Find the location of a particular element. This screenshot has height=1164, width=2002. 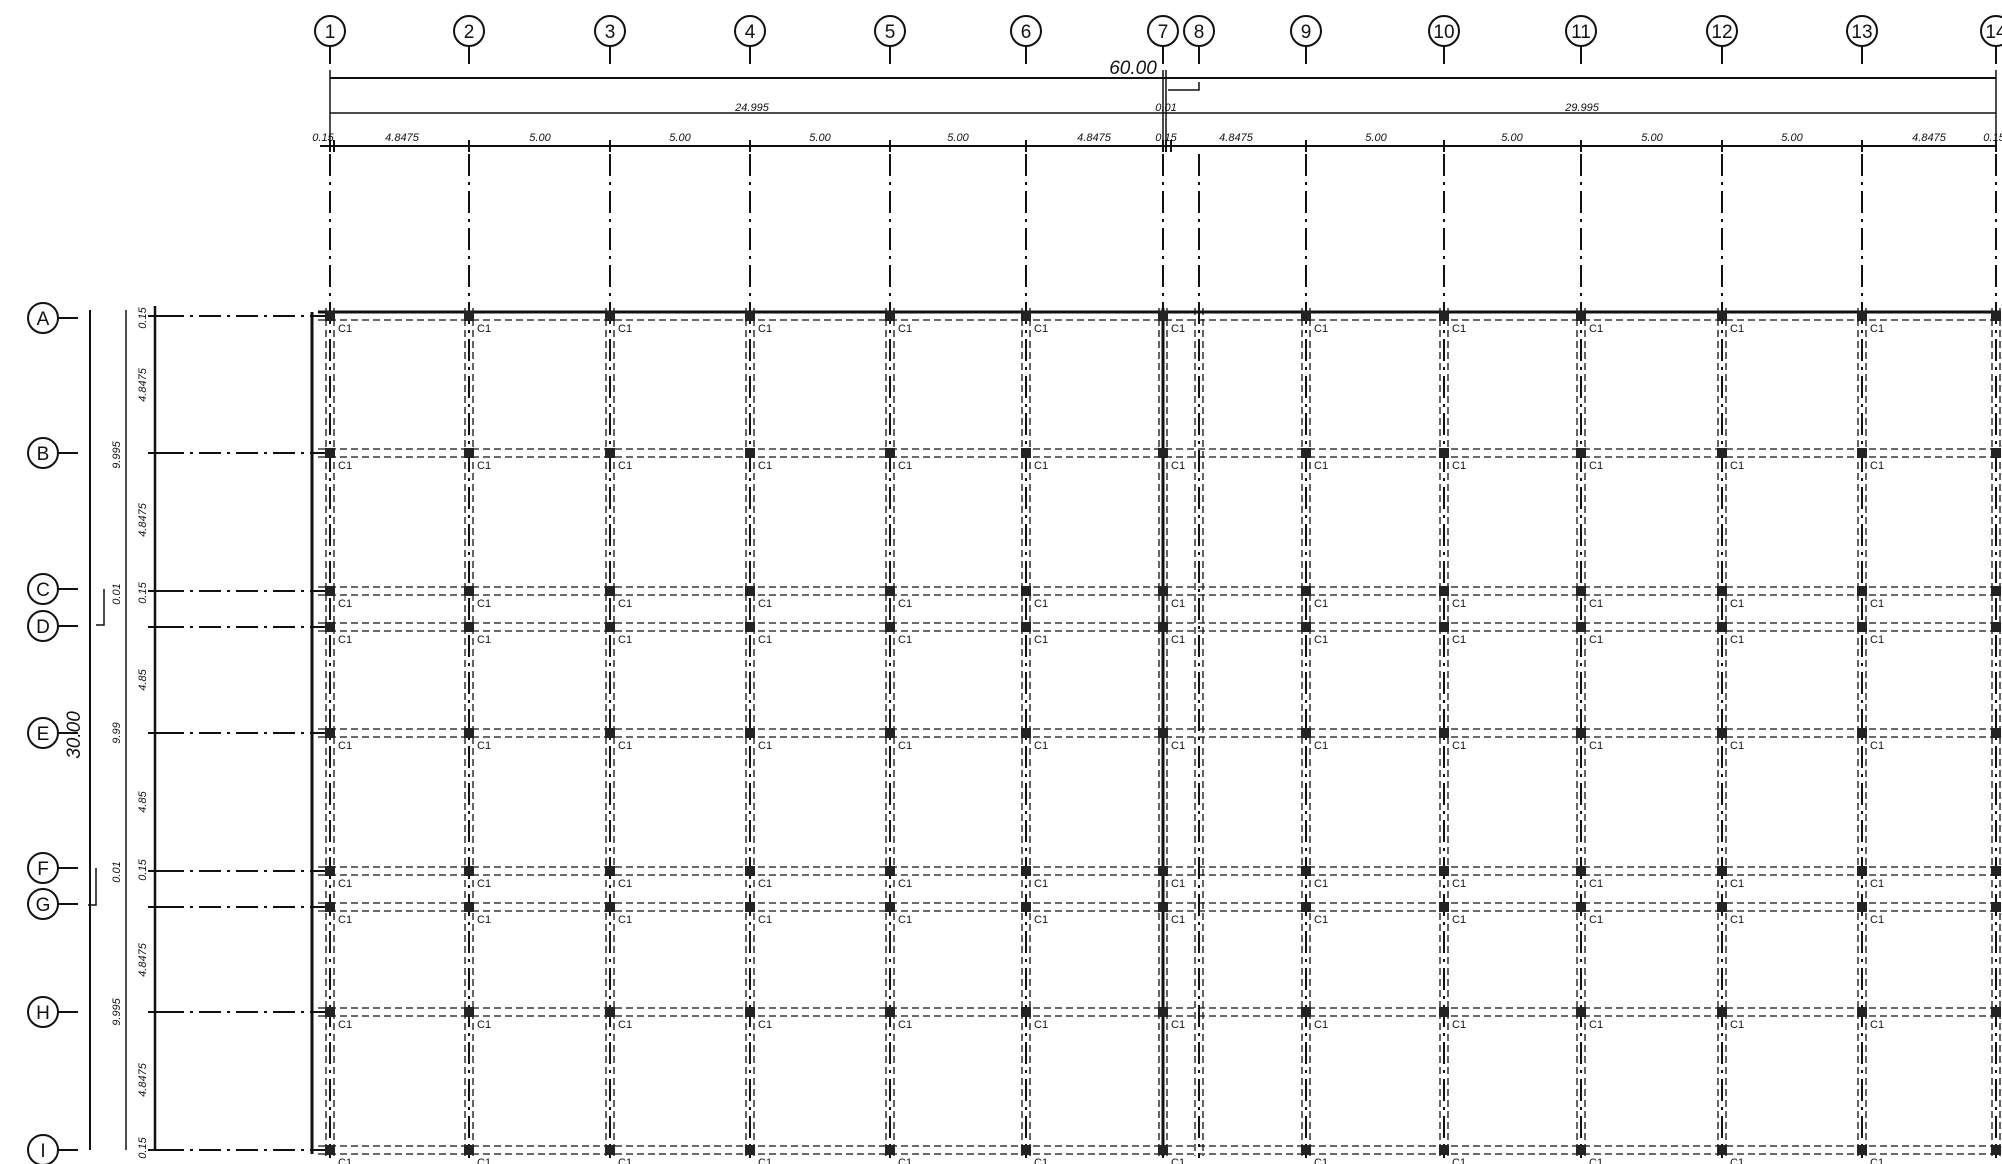

axis-label-x: 12 is located at coordinates (1721, 32).